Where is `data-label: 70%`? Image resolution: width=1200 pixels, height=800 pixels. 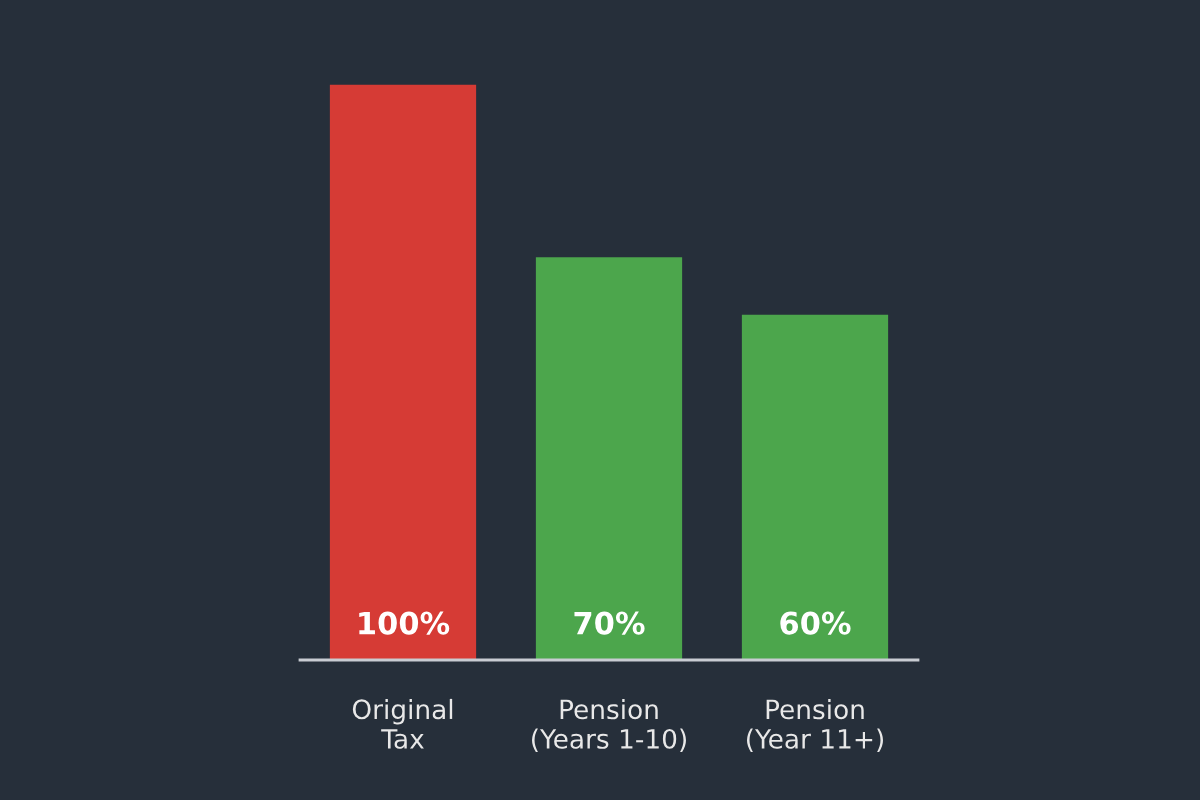
data-label: 70% is located at coordinates (609, 623).